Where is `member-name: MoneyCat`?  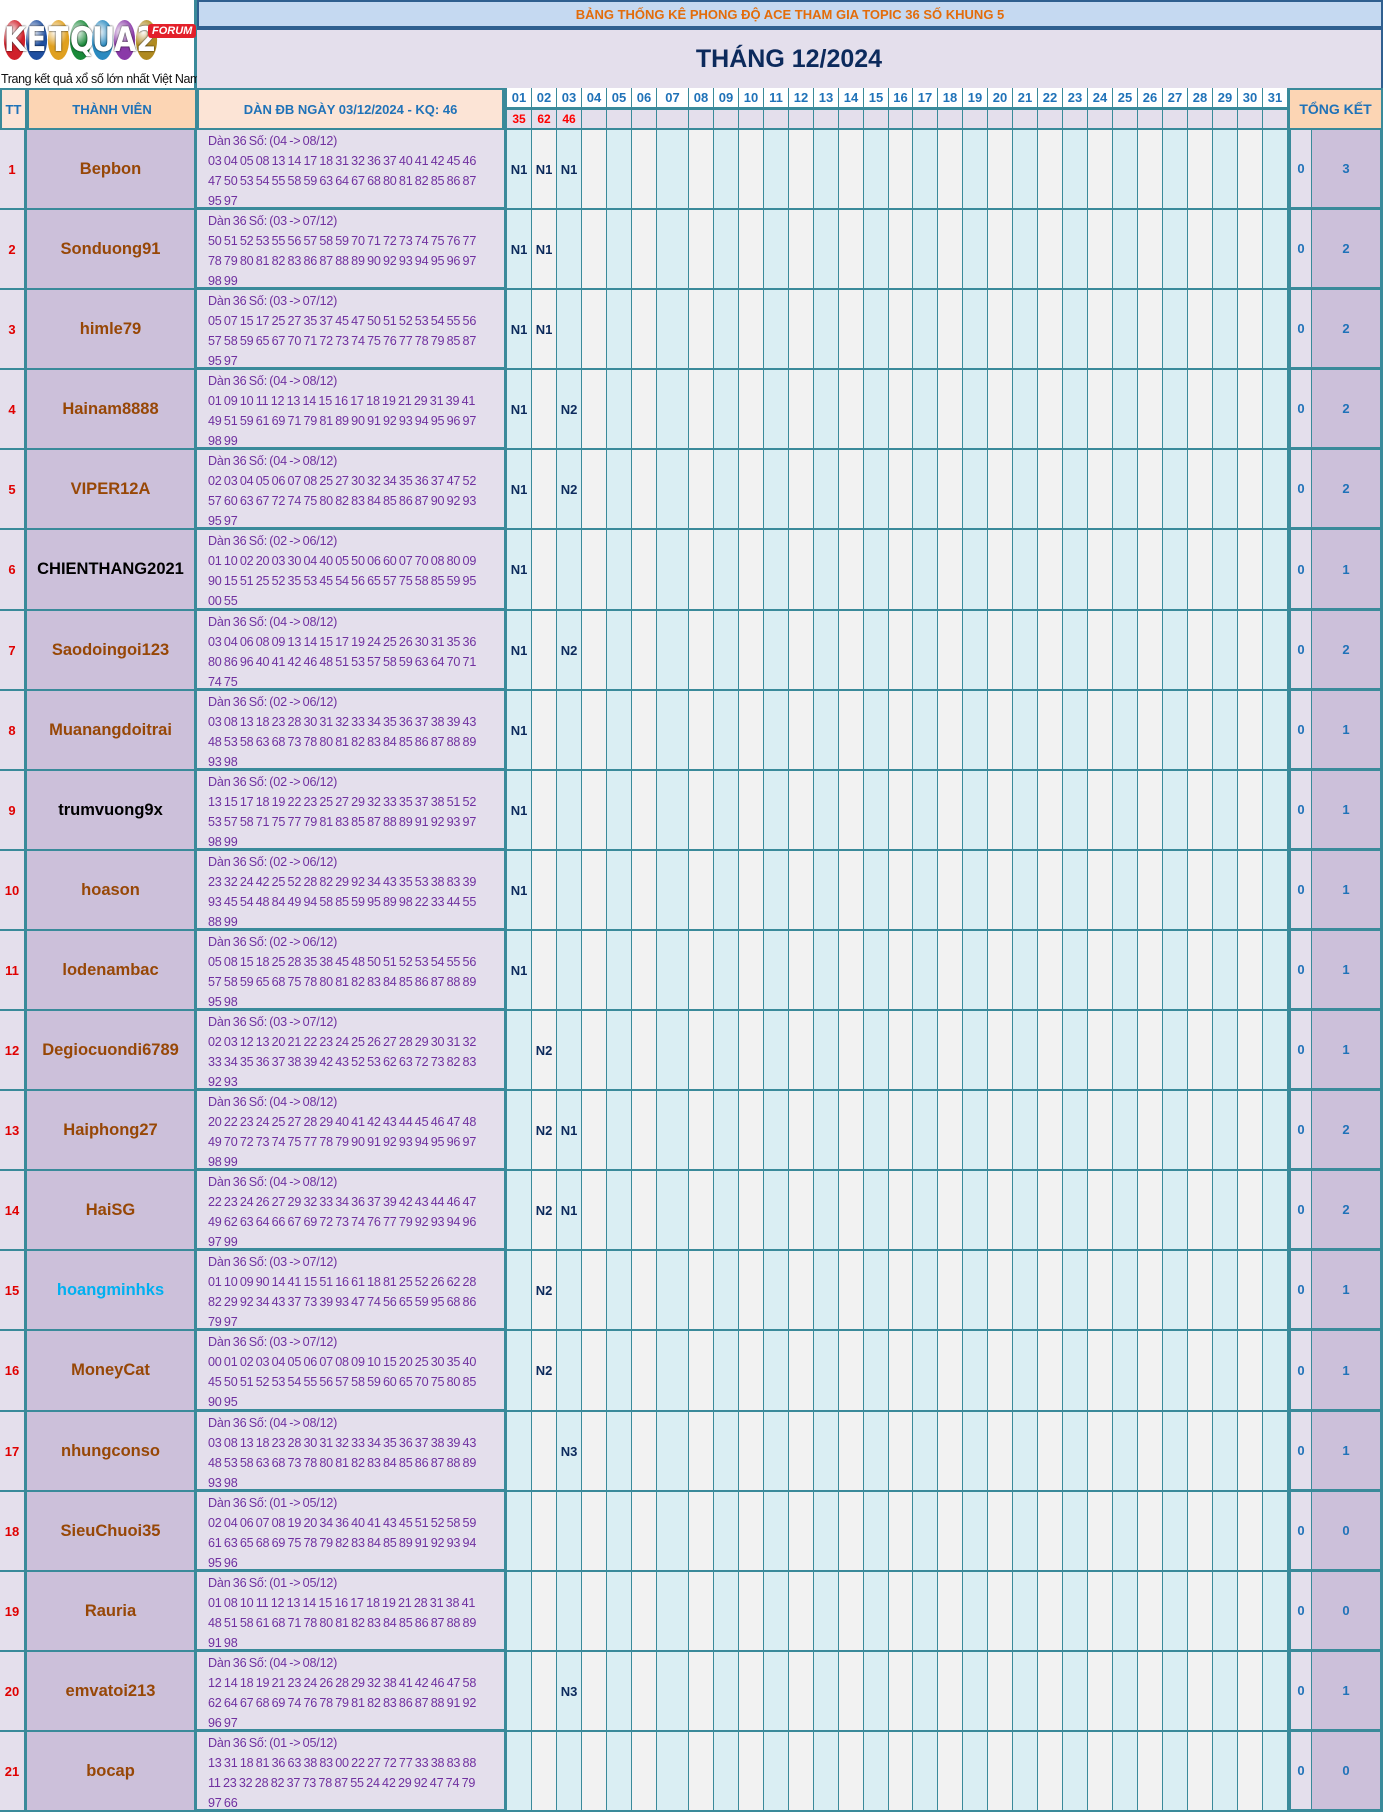 member-name: MoneyCat is located at coordinates (112, 1371).